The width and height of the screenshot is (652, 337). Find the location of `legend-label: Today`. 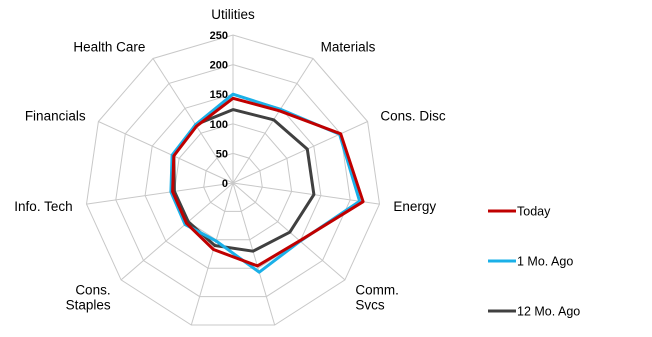

legend-label: Today is located at coordinates (534, 212).